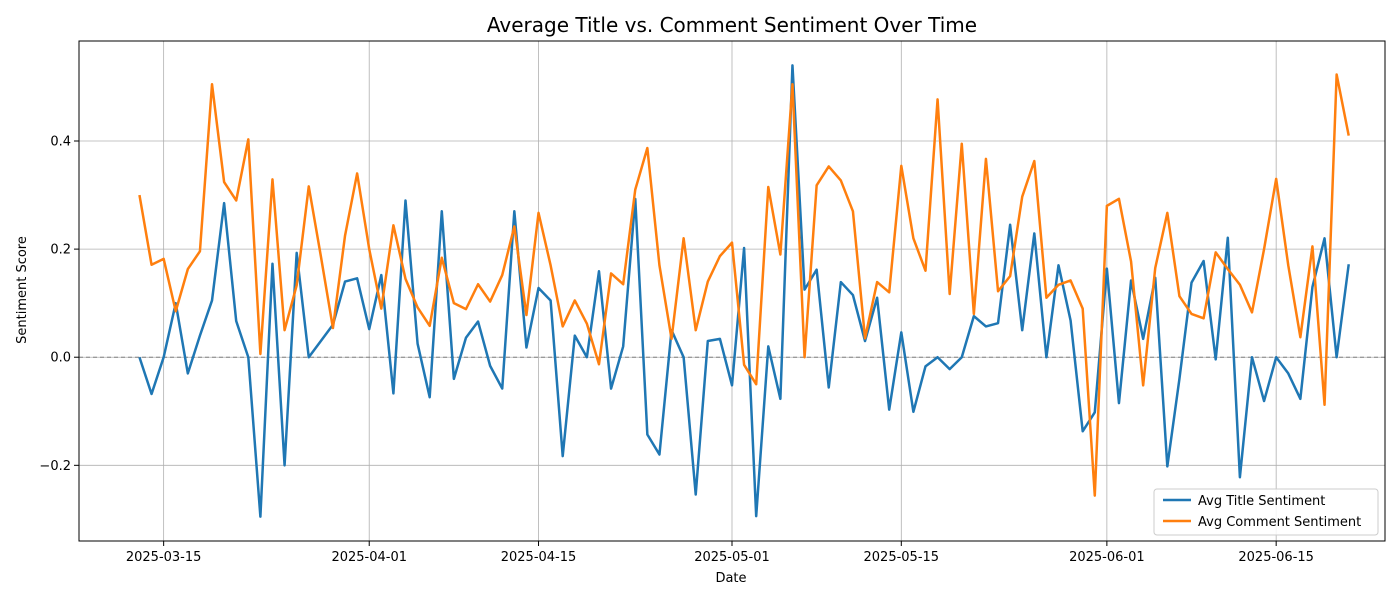 The width and height of the screenshot is (1400, 600). What do you see at coordinates (60, 250) in the screenshot?
I see `y-tick-label: 0.2` at bounding box center [60, 250].